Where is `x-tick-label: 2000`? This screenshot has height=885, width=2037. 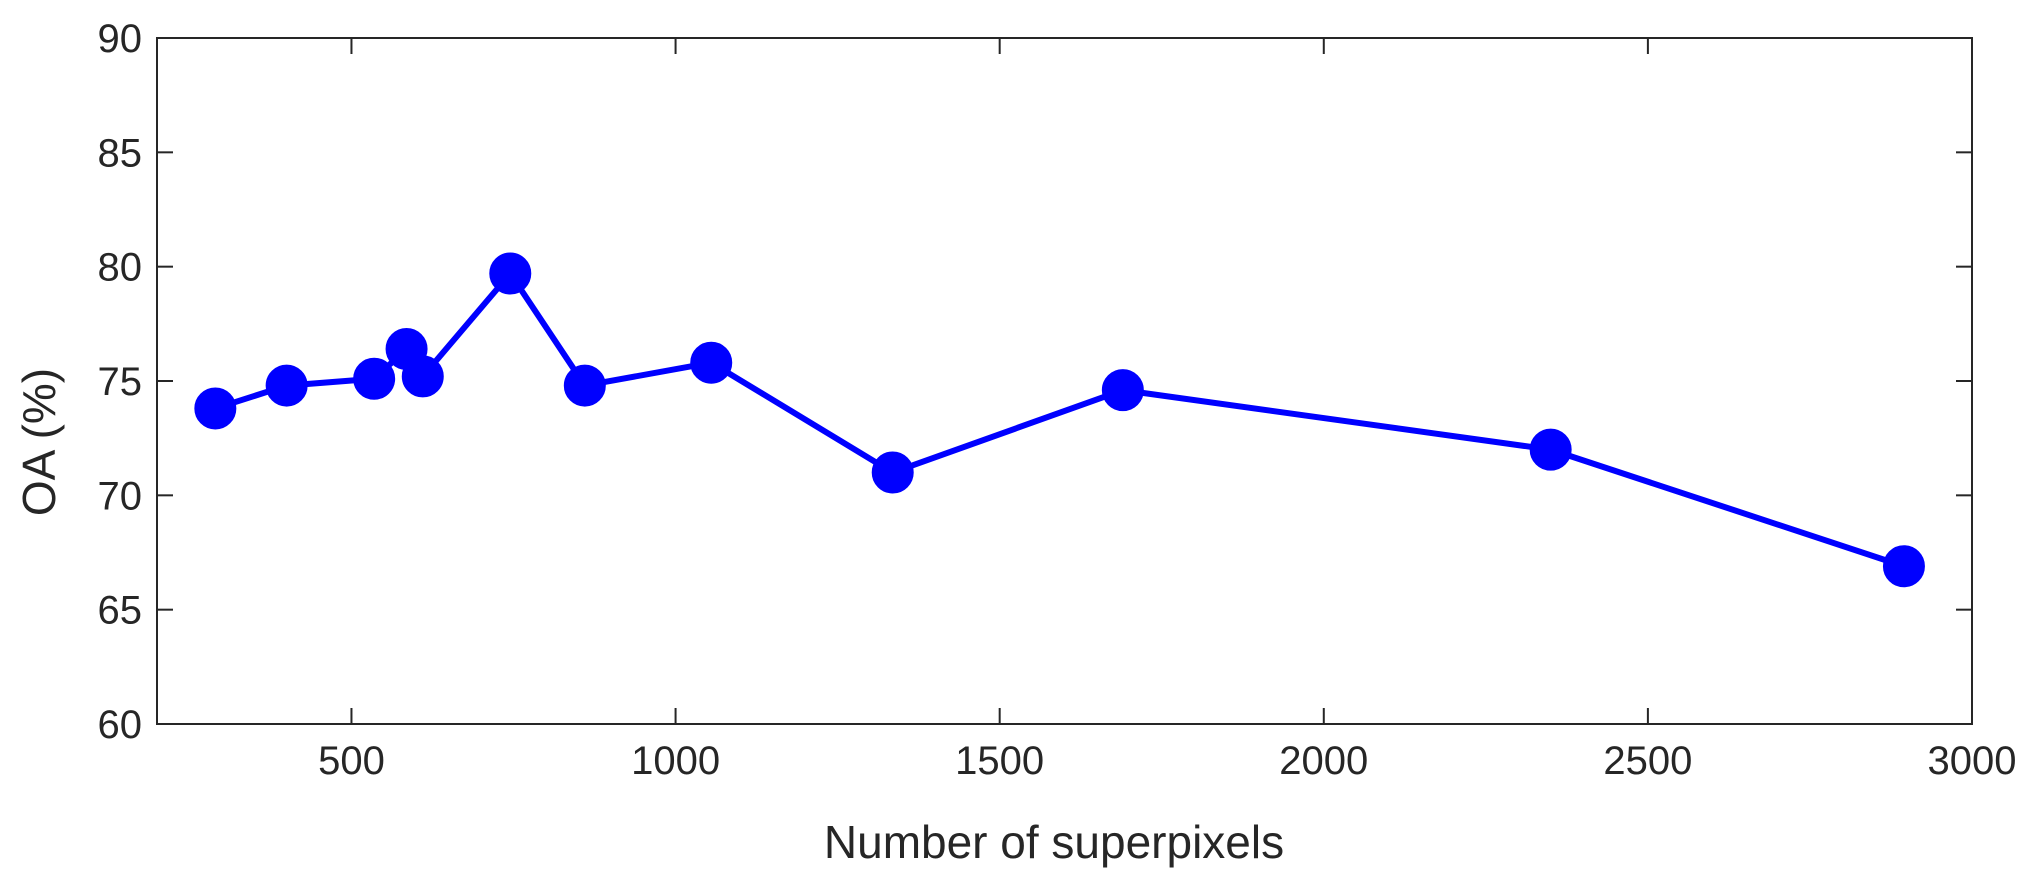
x-tick-label: 2000 is located at coordinates (1323, 761).